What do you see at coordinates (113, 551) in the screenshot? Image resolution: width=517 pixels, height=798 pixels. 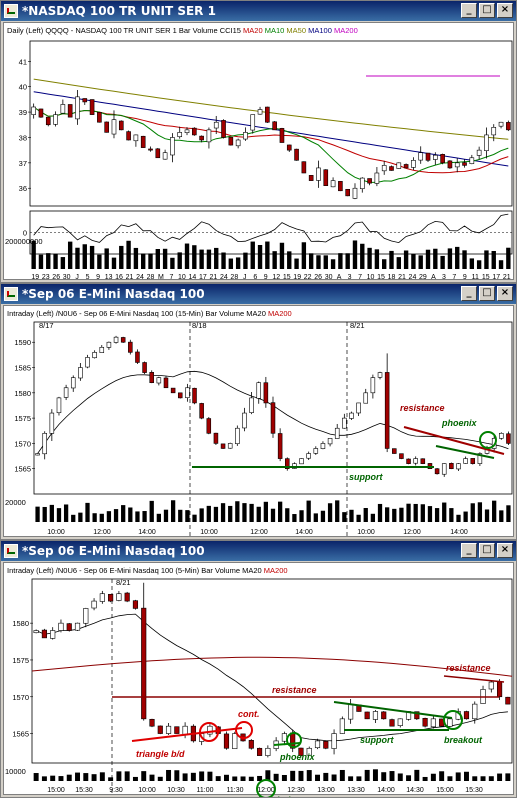 I see `window-title: *Sep 06 E-Mini Nasdaq 100` at bounding box center [113, 551].